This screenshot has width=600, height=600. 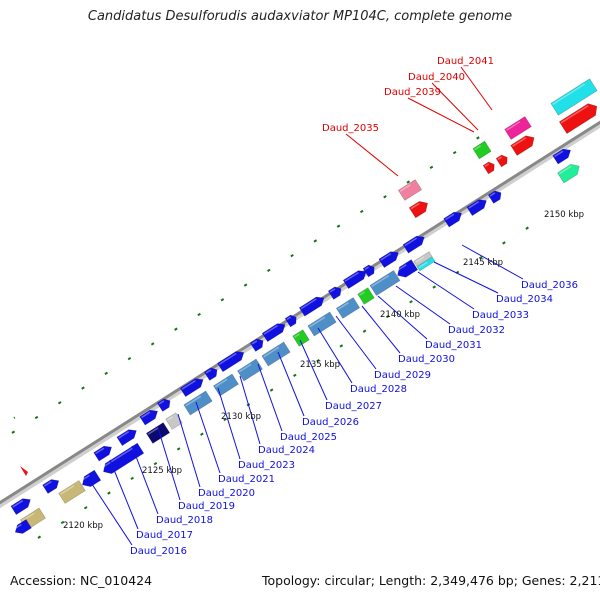 I want to click on gene-label-blue: Daud_2020, so click(x=226, y=493).